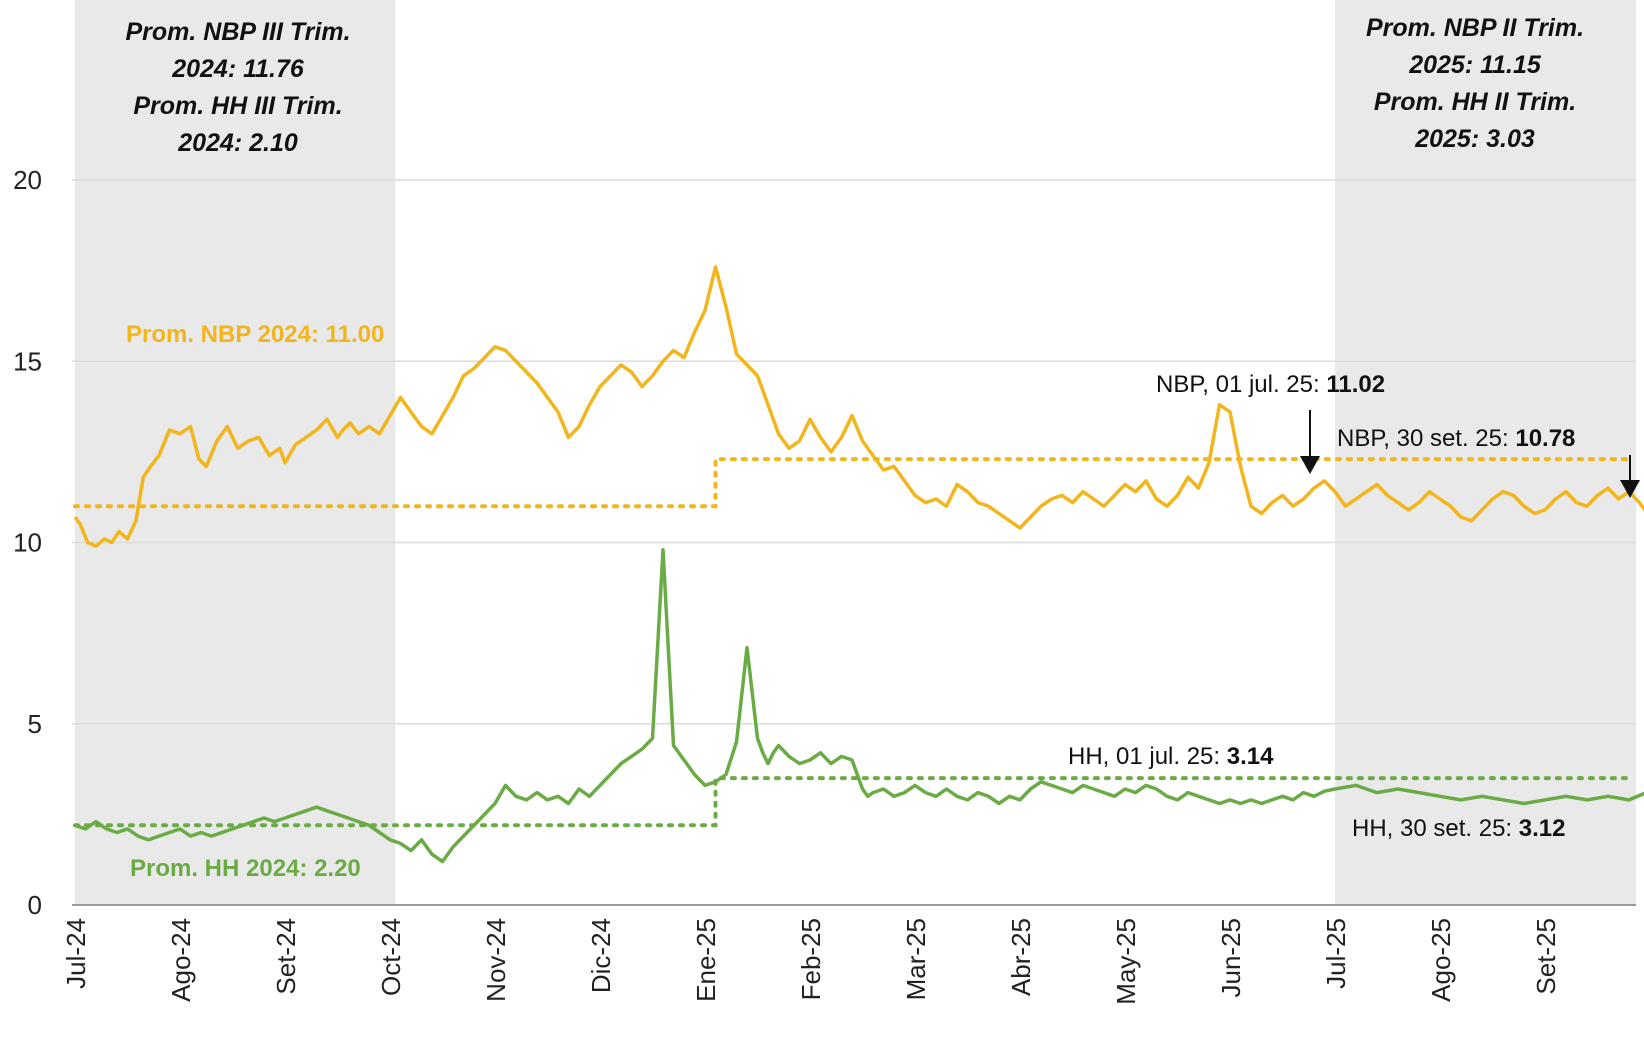 This screenshot has width=1644, height=1057. Describe the element at coordinates (1241, 384) in the screenshot. I see `annotation-nbp-jul-label: NBP, 01 jul. 25:` at that location.